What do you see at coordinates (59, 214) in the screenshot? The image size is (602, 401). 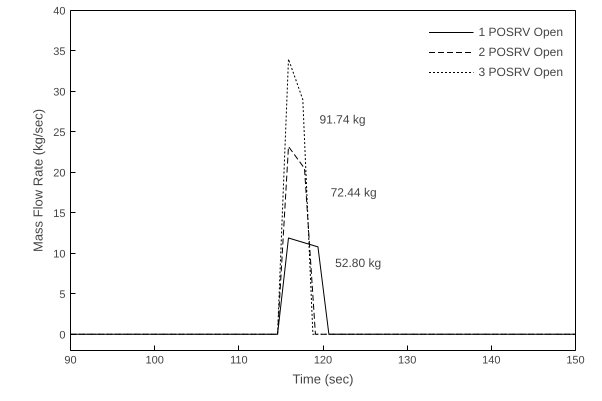 I see `y-tick-label: 15` at bounding box center [59, 214].